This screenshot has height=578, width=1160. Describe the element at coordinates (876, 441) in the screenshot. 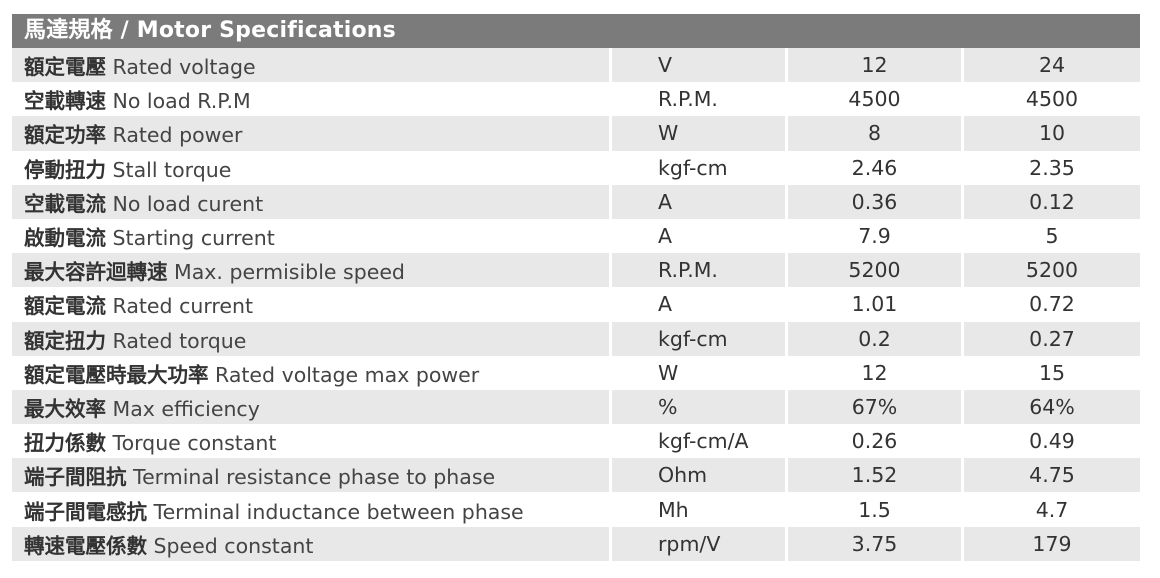

I see `spec-value-12v: 0.26` at that location.